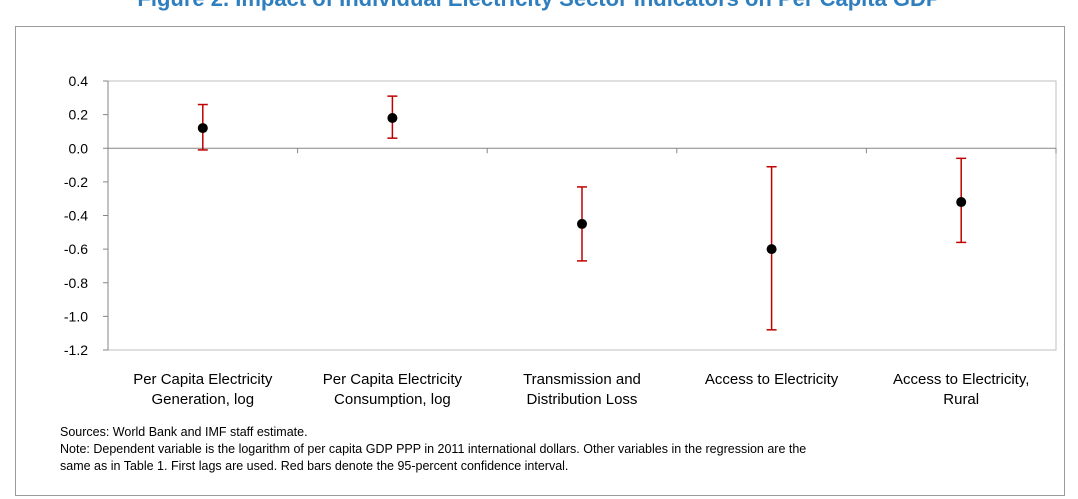  I want to click on y-tick-label: 0.4, so click(79, 81).